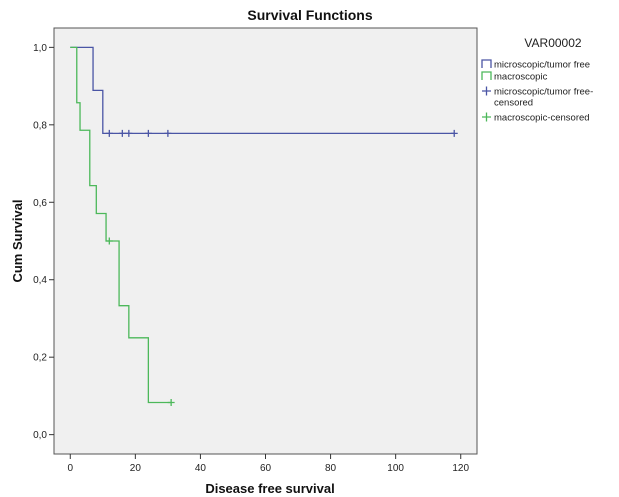  What do you see at coordinates (552, 43) in the screenshot?
I see `legend-title: VAR00002` at bounding box center [552, 43].